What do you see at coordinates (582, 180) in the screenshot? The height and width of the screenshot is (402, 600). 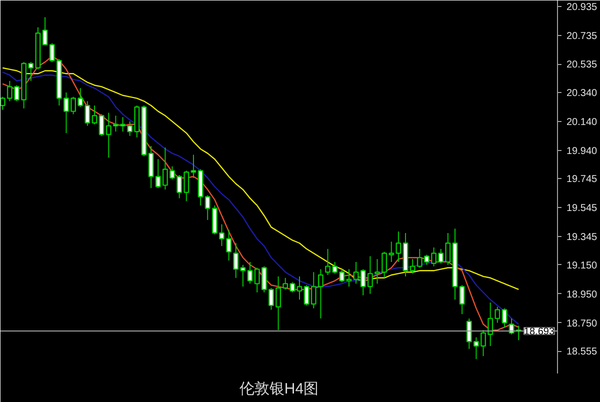 I see `y-tick-label: 19.745` at bounding box center [582, 180].